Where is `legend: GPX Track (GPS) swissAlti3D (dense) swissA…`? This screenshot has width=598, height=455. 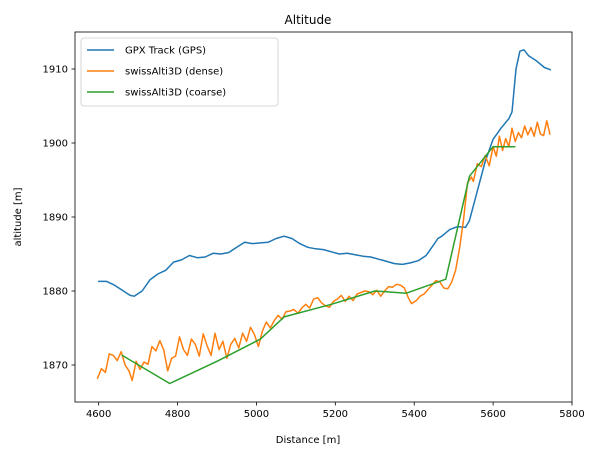
legend: GPX Track (GPS) swissAlti3D (dense) swissA… is located at coordinates (179, 72).